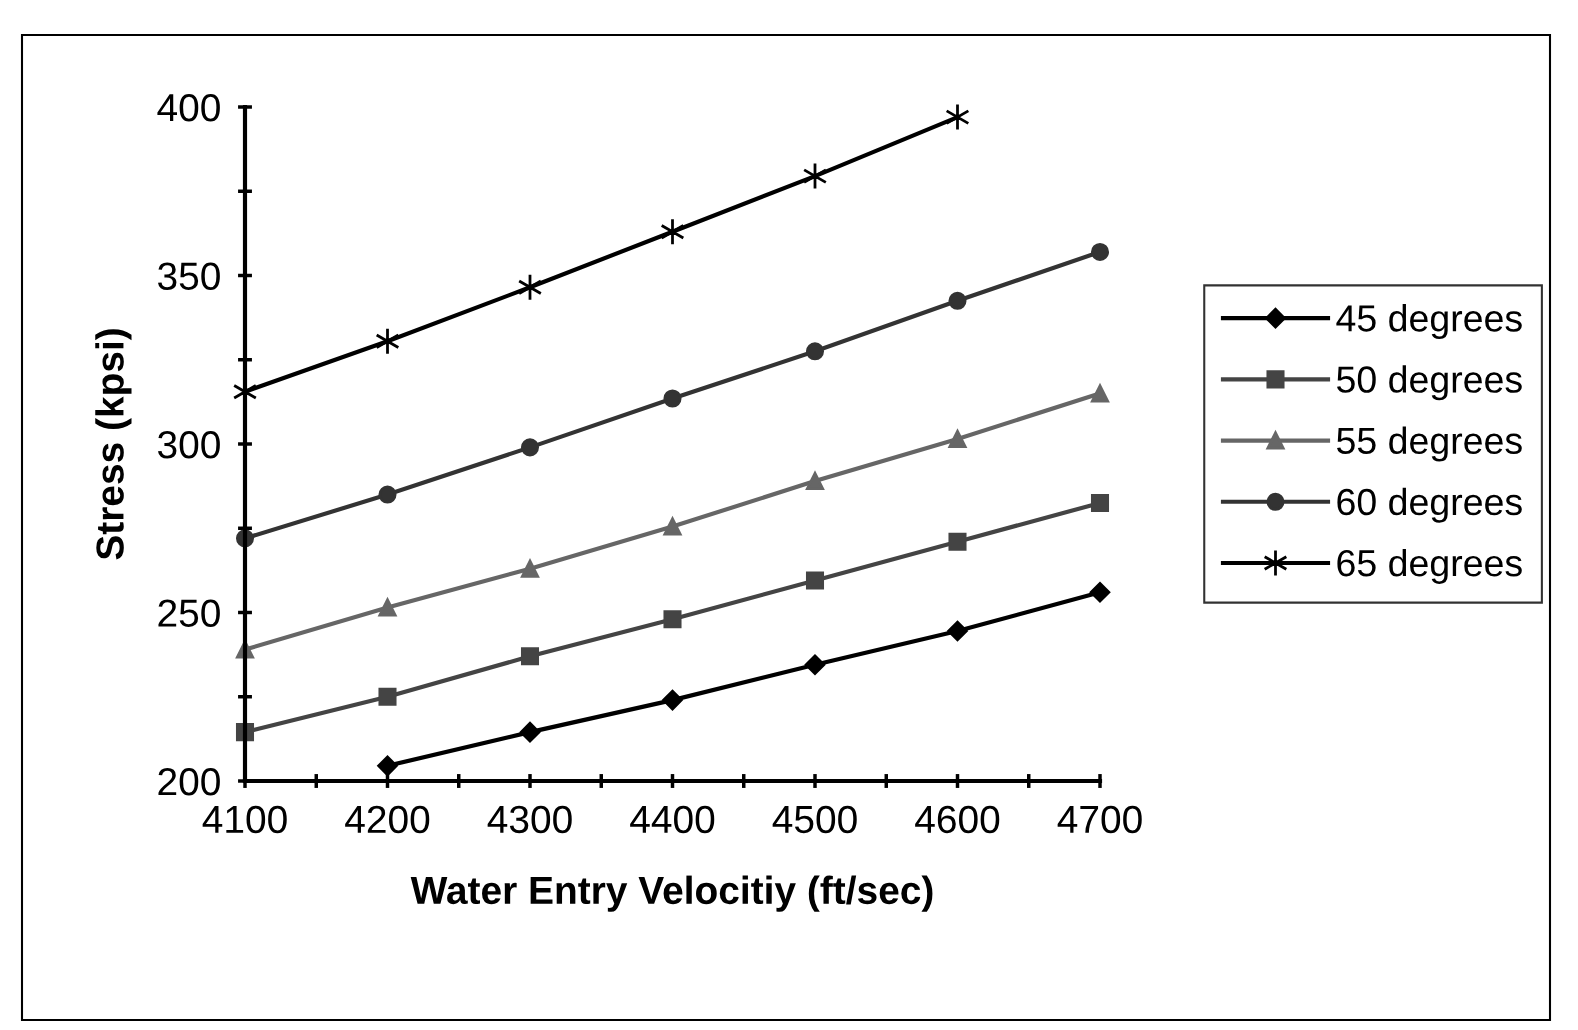 The width and height of the screenshot is (1578, 1030). What do you see at coordinates (188, 107) in the screenshot?
I see `y-tick-label: 400` at bounding box center [188, 107].